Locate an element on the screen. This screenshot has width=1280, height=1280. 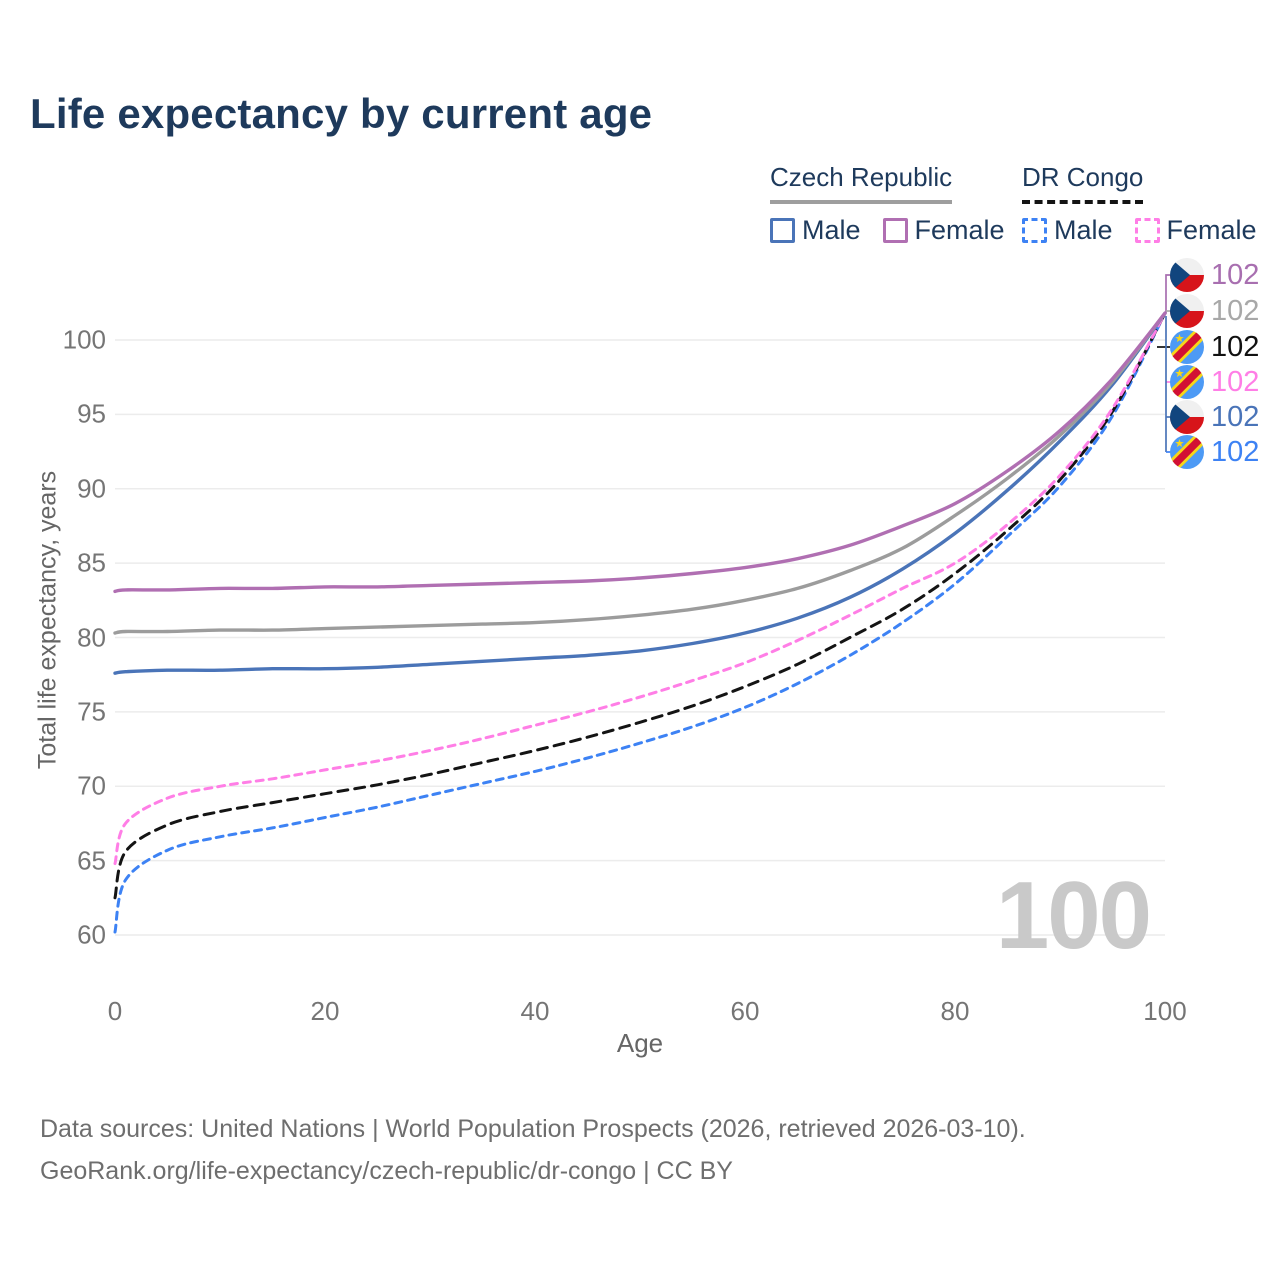
legend-item-congo-male: Male is located at coordinates (1067, 230).